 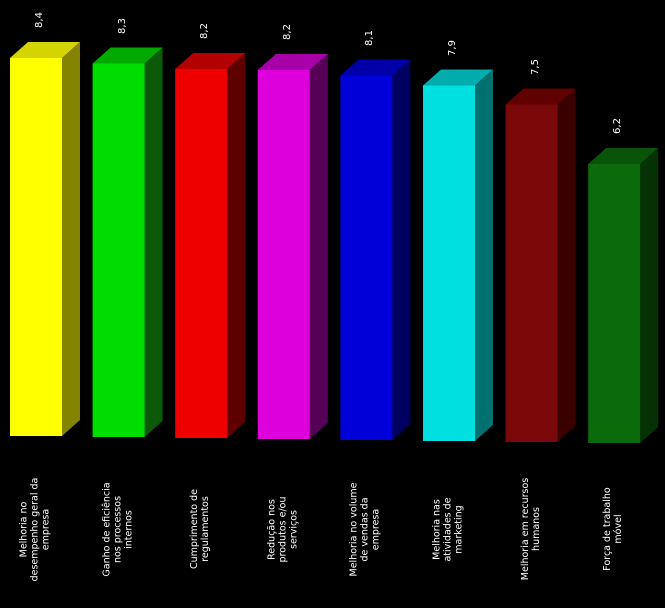 I want to click on bar-top-dark-red, so click(x=540, y=96).